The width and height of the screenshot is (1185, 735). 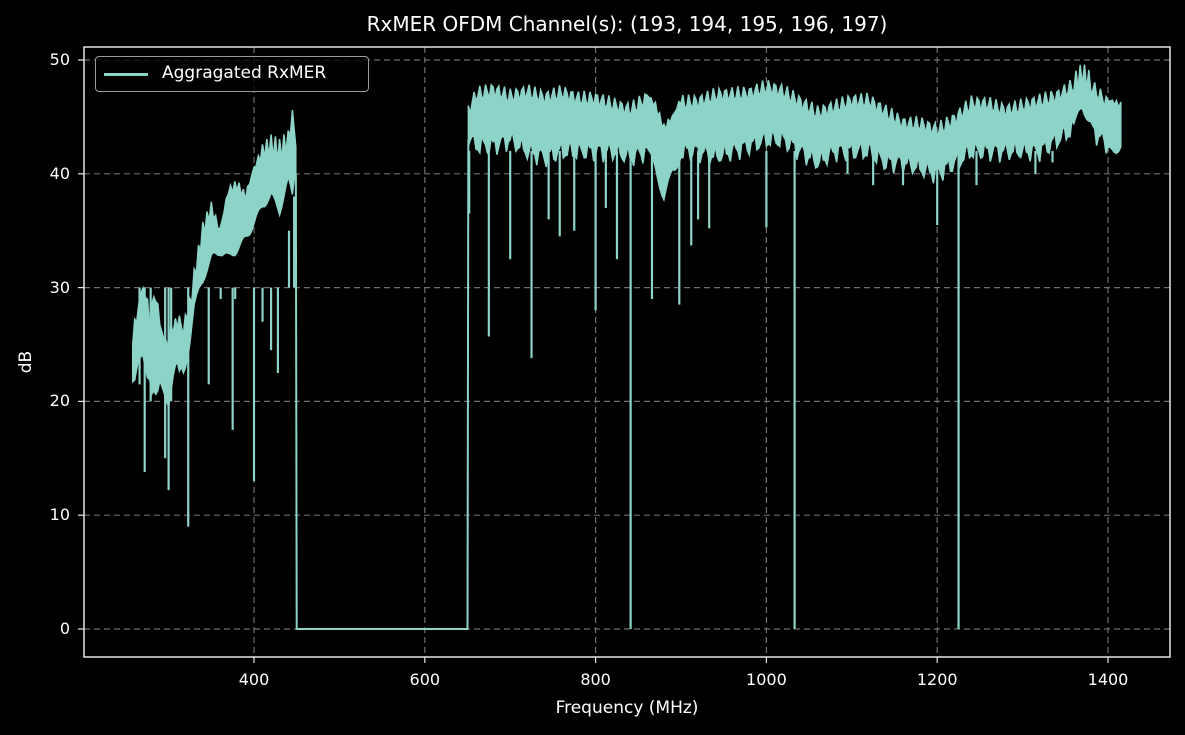 What do you see at coordinates (254, 679) in the screenshot?
I see `x-tick-label: 400` at bounding box center [254, 679].